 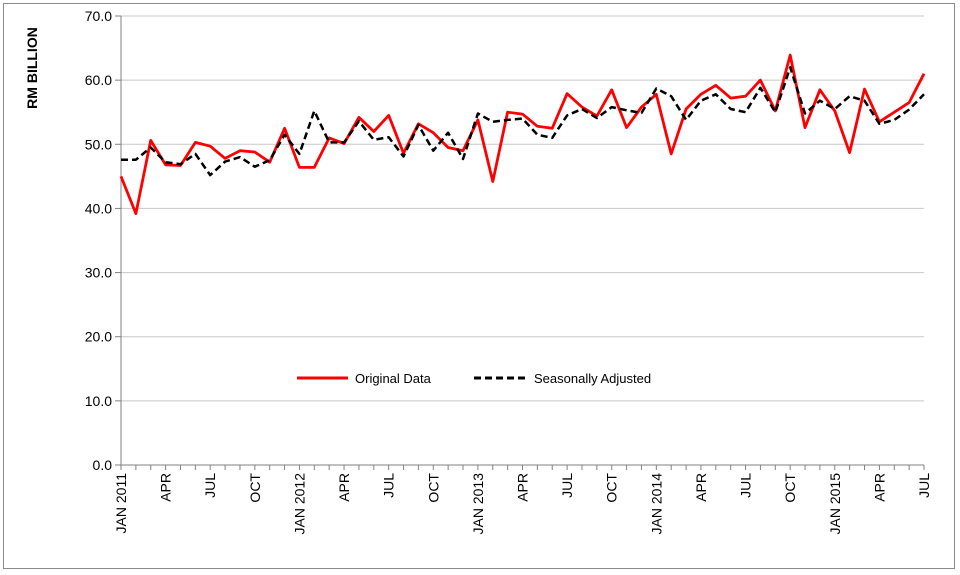 What do you see at coordinates (478, 504) in the screenshot?
I see `x-tick-label: JAN 2013` at bounding box center [478, 504].